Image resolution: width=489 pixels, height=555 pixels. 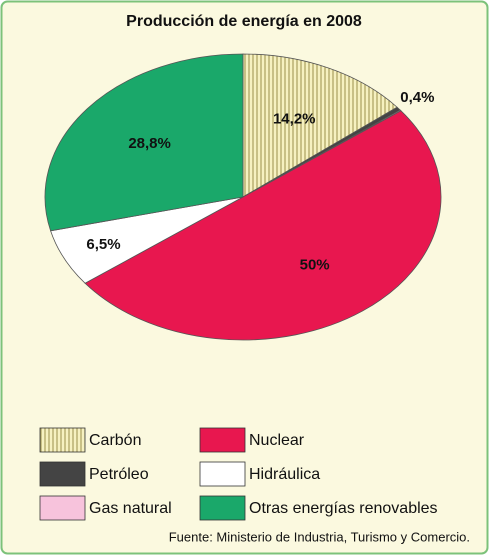 What do you see at coordinates (130, 508) in the screenshot?
I see `legend-label: Gas natural` at bounding box center [130, 508].